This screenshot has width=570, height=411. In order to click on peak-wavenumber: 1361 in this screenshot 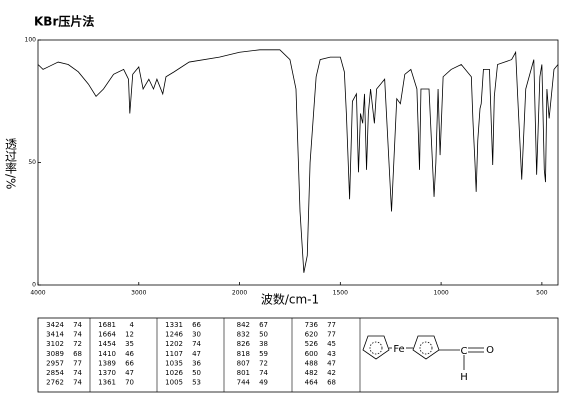, I will do `click(107, 383)`.